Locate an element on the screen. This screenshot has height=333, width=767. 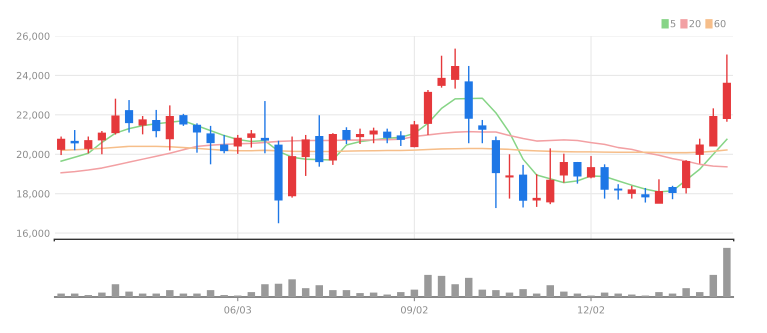
legend-label: 60 is located at coordinates (720, 24).